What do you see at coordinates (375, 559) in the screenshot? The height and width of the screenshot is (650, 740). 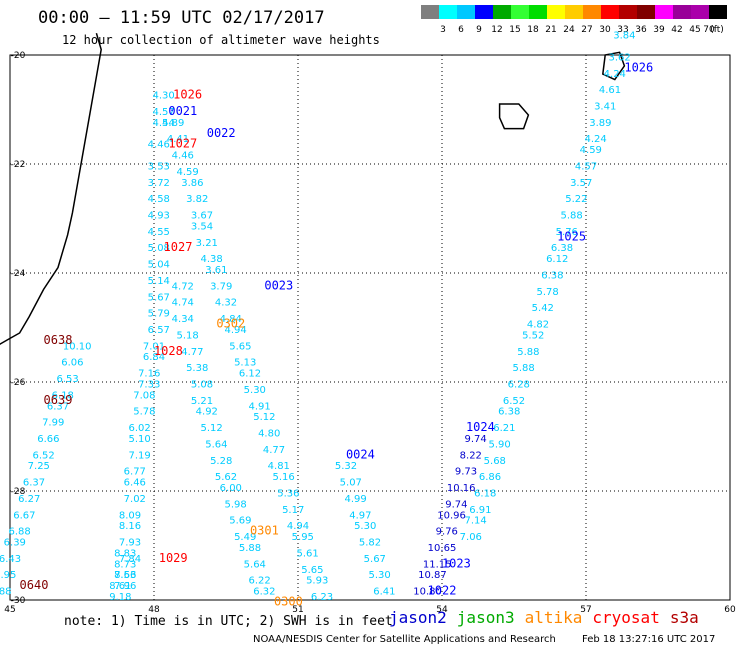 I see `wave-height-value: 5.67` at bounding box center [375, 559].